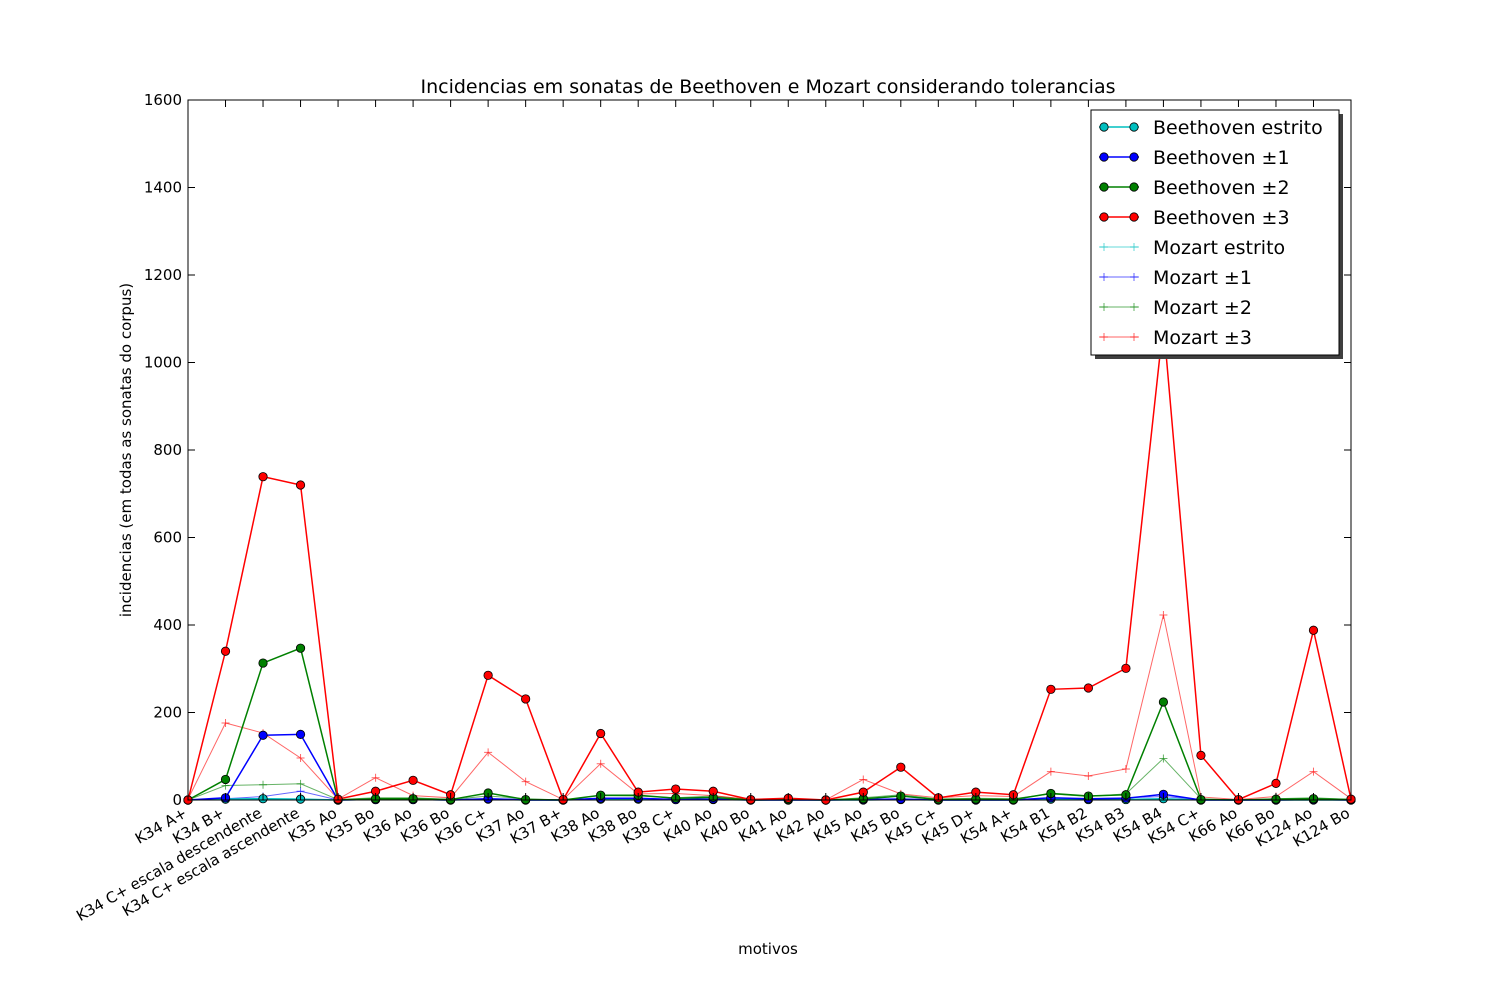  I want to click on y-tick-label: 1200, so click(163, 275).